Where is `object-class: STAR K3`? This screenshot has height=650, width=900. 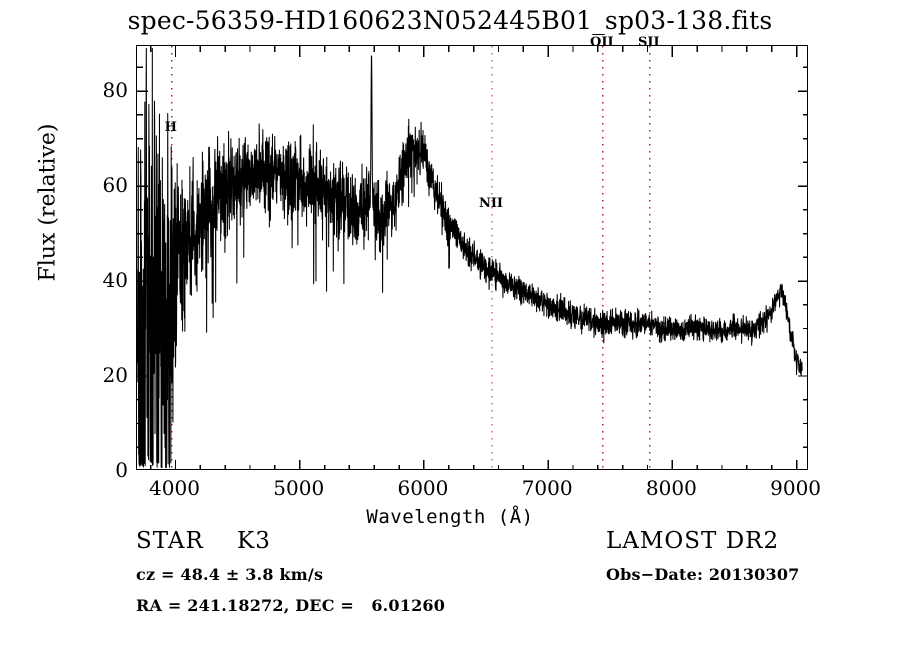 object-class: STAR K3 is located at coordinates (203, 541).